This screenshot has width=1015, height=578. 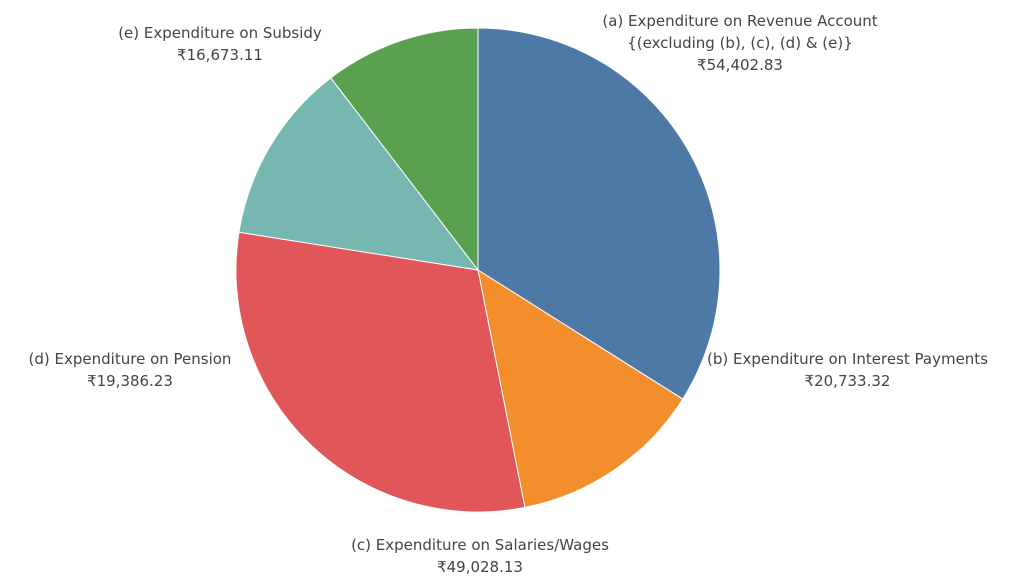 What do you see at coordinates (220, 44) in the screenshot?
I see `slice-label-subsidy: (e) Expenditure on Subsidy ₹16,673.11` at bounding box center [220, 44].